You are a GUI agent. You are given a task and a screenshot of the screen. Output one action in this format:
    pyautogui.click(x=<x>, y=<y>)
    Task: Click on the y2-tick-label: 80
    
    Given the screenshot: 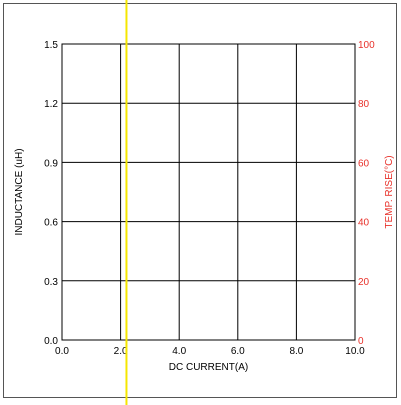 What is the action you would take?
    pyautogui.click(x=364, y=104)
    